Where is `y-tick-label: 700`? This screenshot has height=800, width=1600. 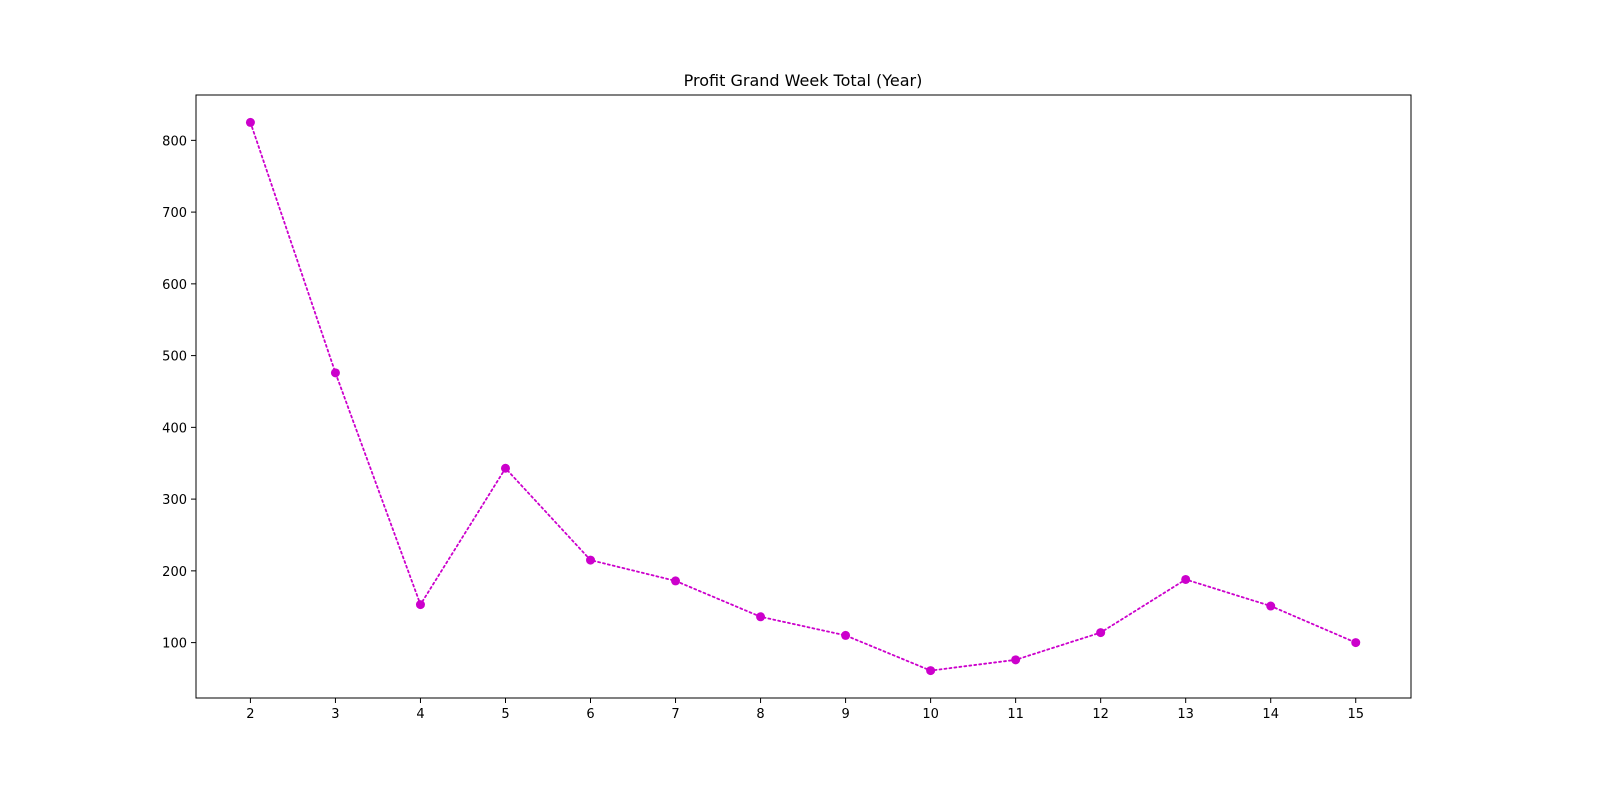
y-tick-label: 700 is located at coordinates (174, 213).